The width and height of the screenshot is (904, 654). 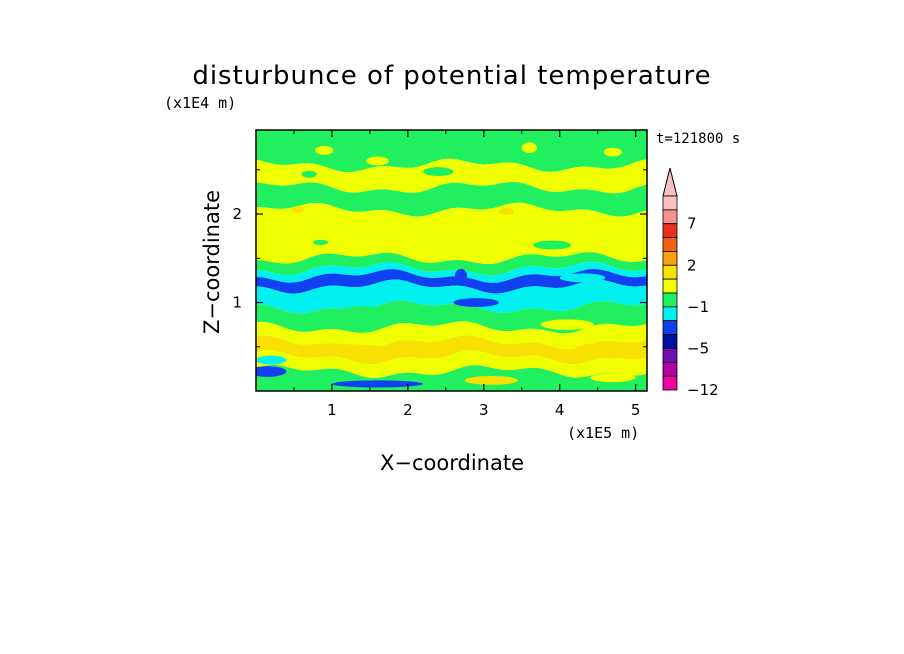 I want to click on x-tick-label: 4, so click(x=560, y=410).